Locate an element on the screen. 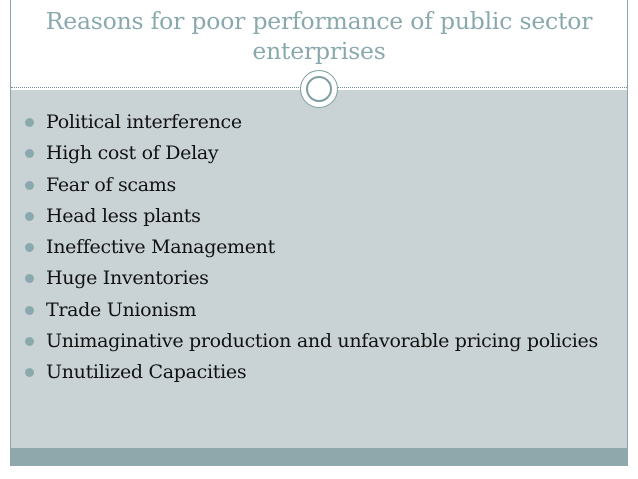 The image size is (638, 479). bullet-item: High cost of Delay is located at coordinates (316, 153).